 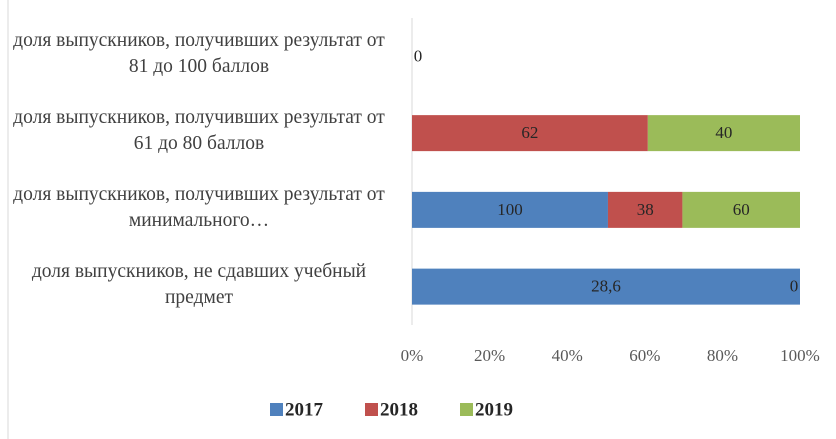 I want to click on data-label: 38, so click(x=645, y=209).